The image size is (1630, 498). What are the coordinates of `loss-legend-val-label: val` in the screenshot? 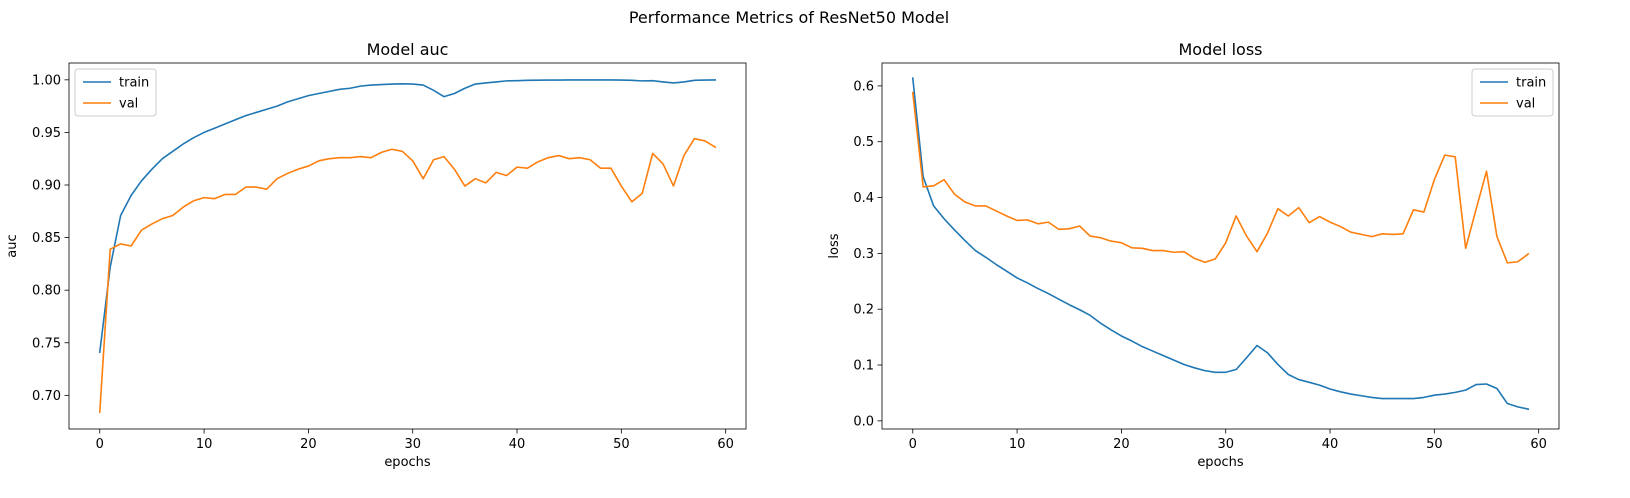 It's located at (1525, 104).